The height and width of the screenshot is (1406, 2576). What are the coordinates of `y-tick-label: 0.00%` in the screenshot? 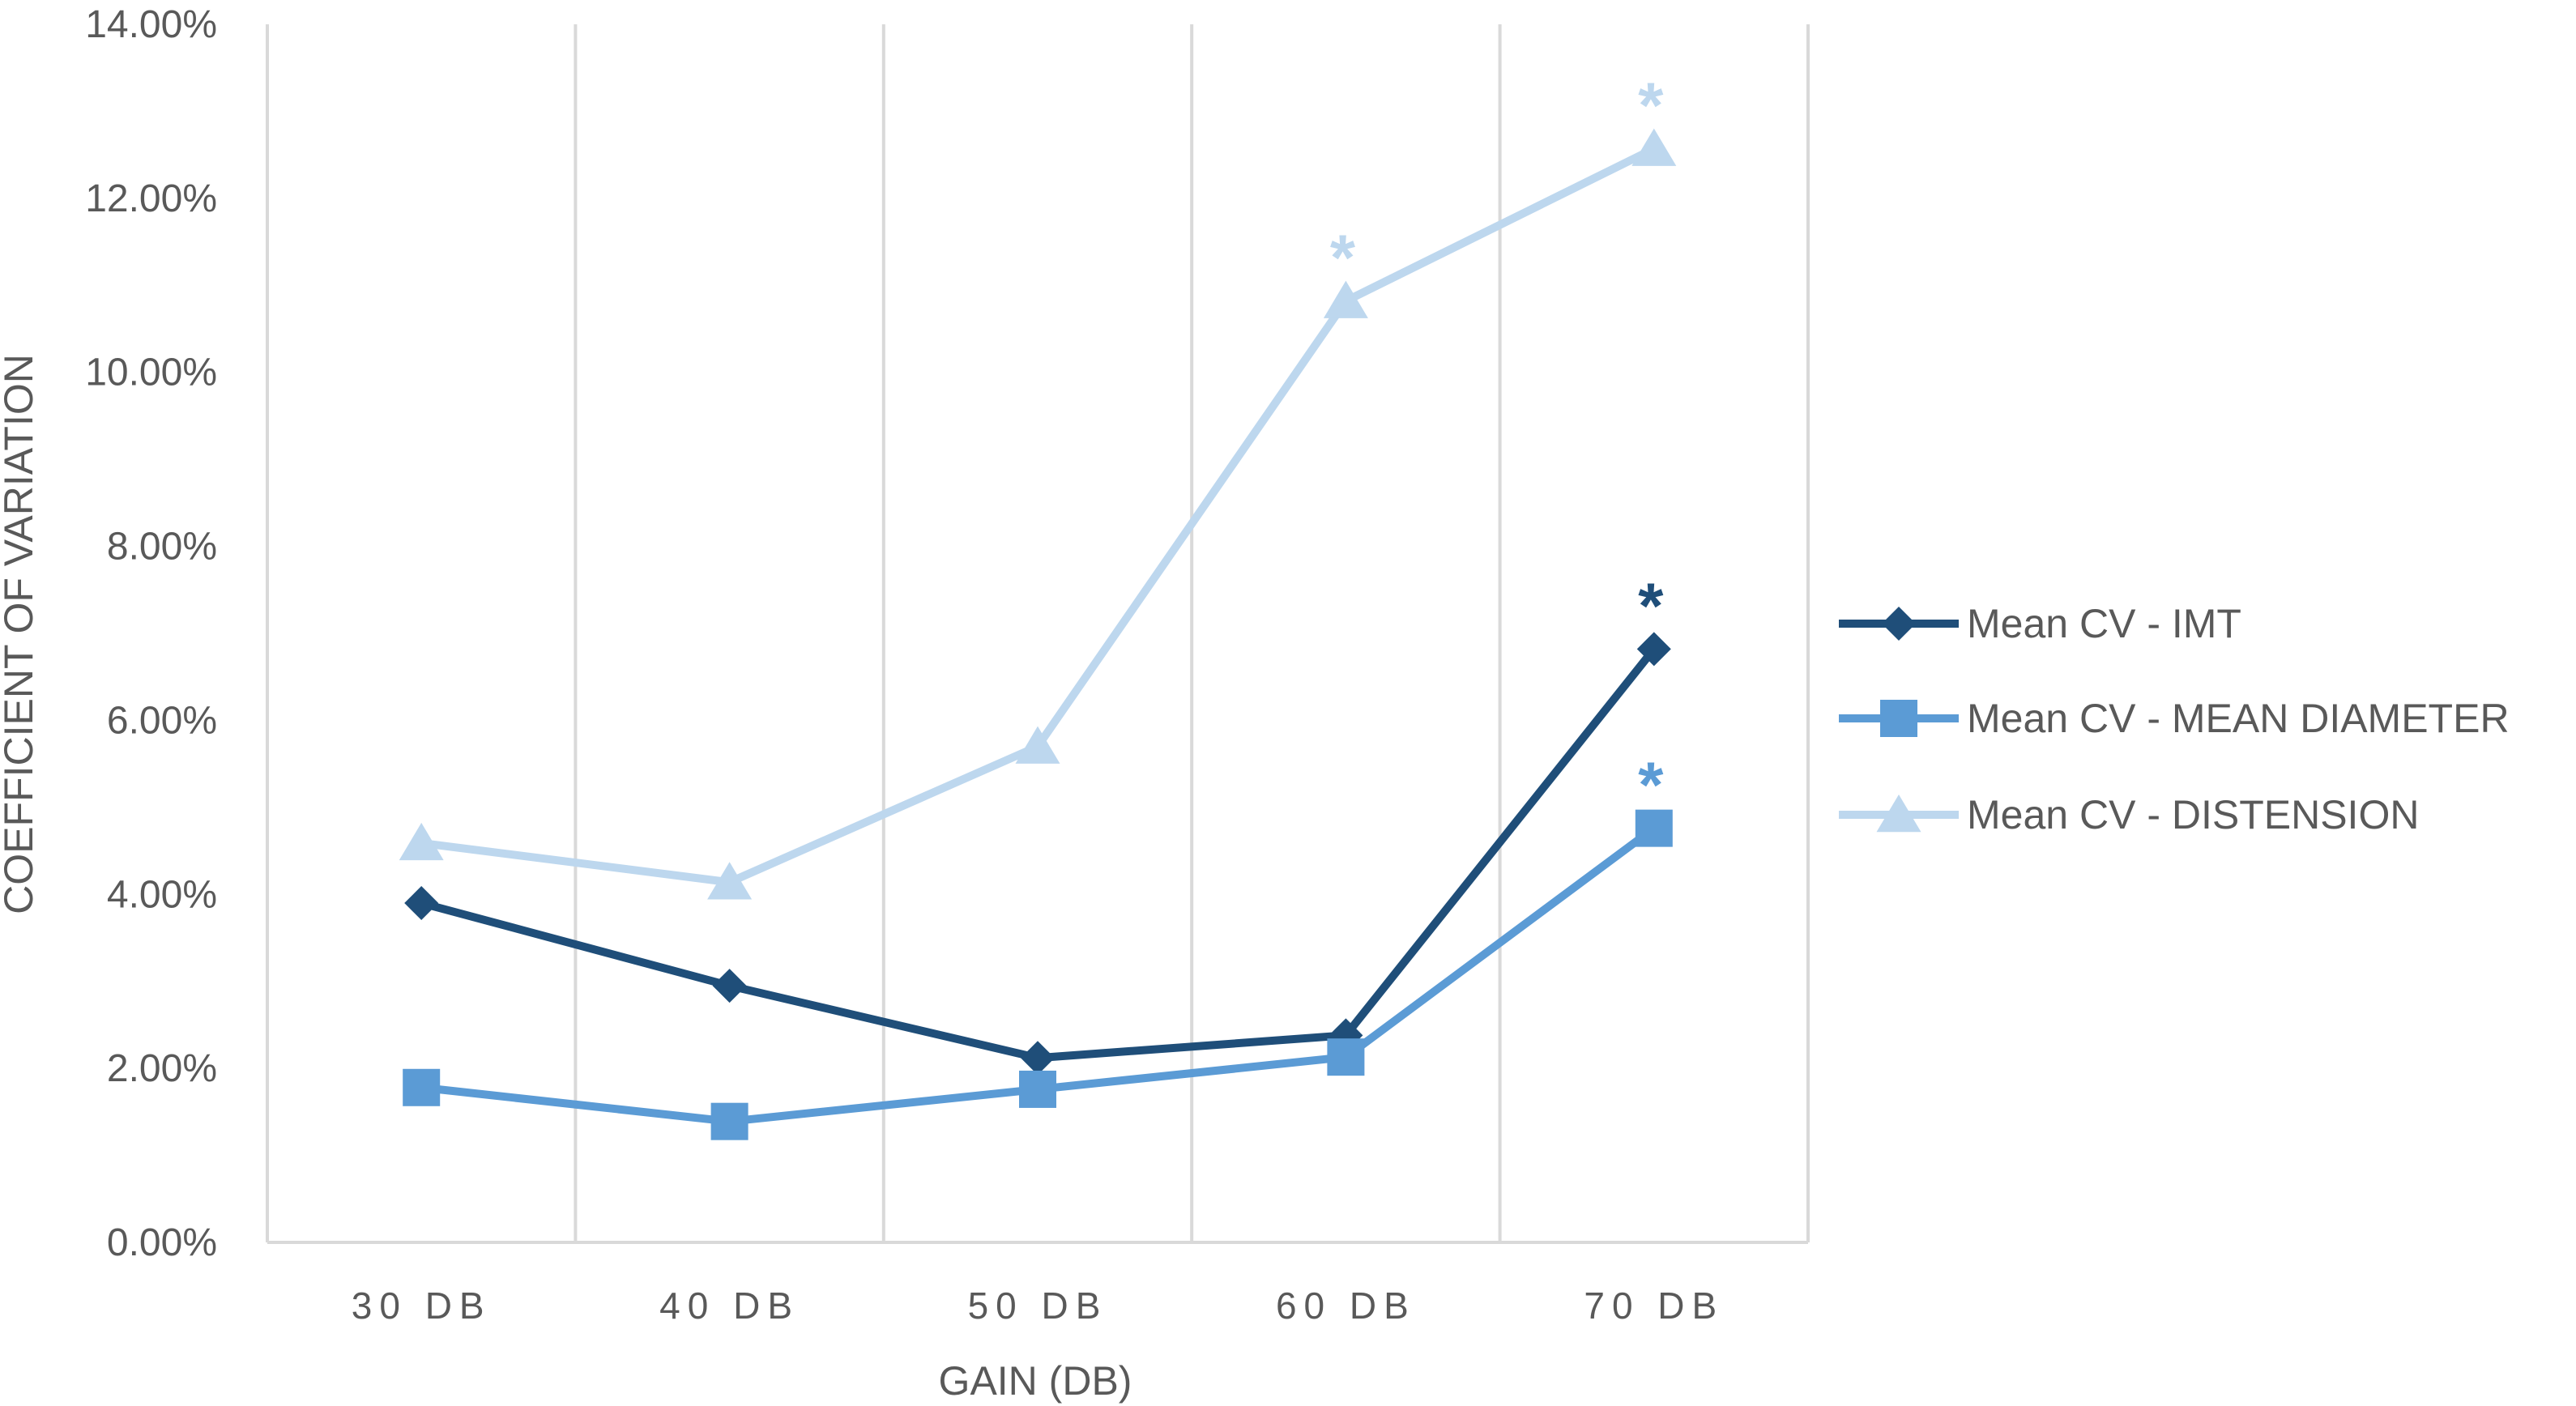 It's located at (162, 1242).